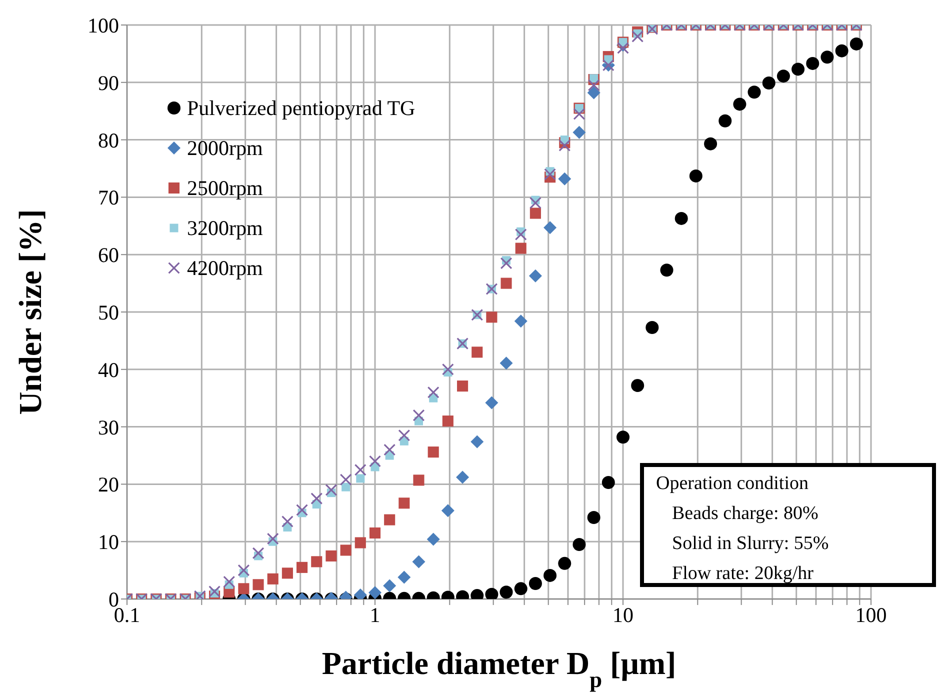 This screenshot has height=693, width=944. What do you see at coordinates (750, 544) in the screenshot?
I see `annotation: Solid in Slurry: 55%` at bounding box center [750, 544].